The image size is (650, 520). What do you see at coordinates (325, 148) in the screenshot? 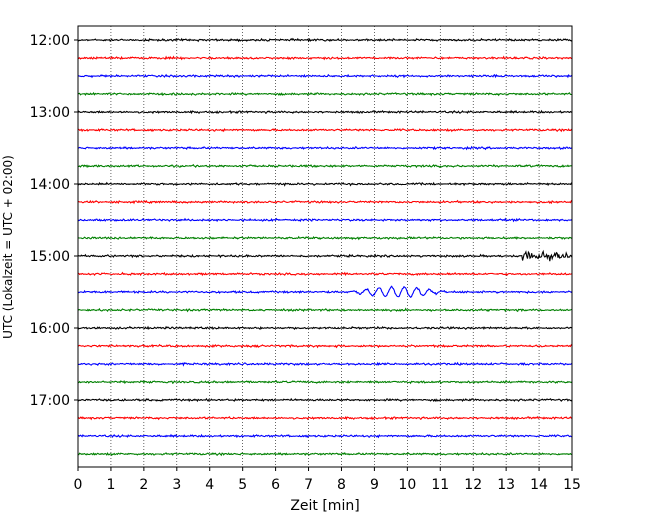
I see `trace-13:30` at bounding box center [325, 148].